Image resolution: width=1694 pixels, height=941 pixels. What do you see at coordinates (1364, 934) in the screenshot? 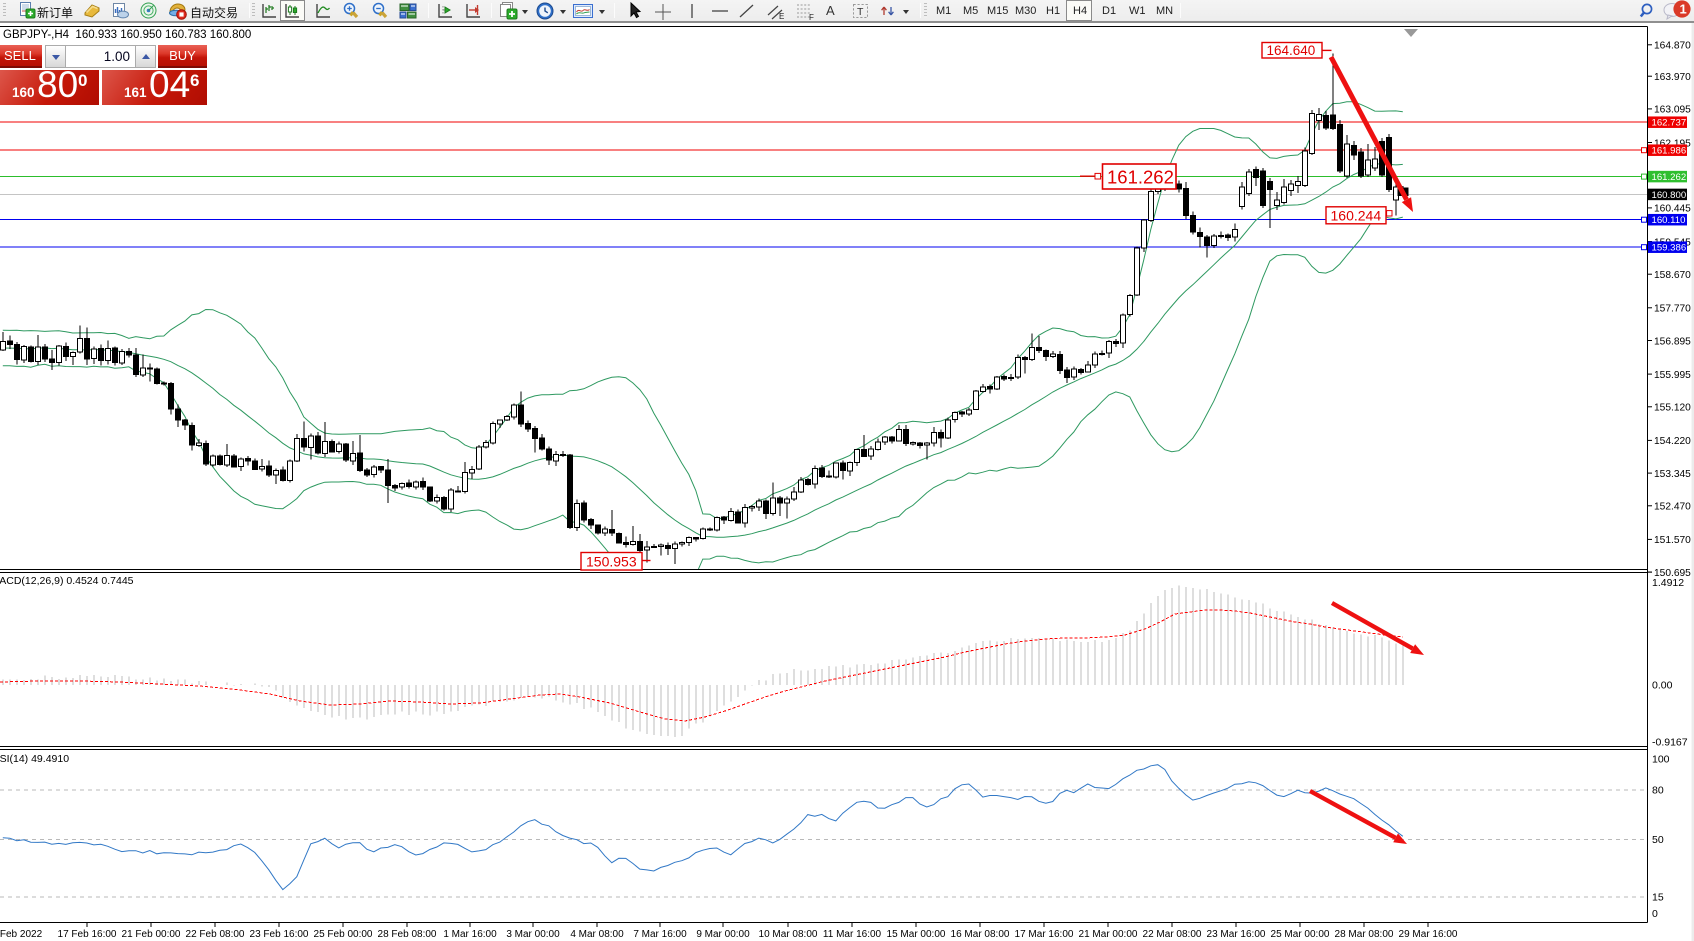
I see `svg-text: 28 Mar 08:00` at bounding box center [1364, 934].